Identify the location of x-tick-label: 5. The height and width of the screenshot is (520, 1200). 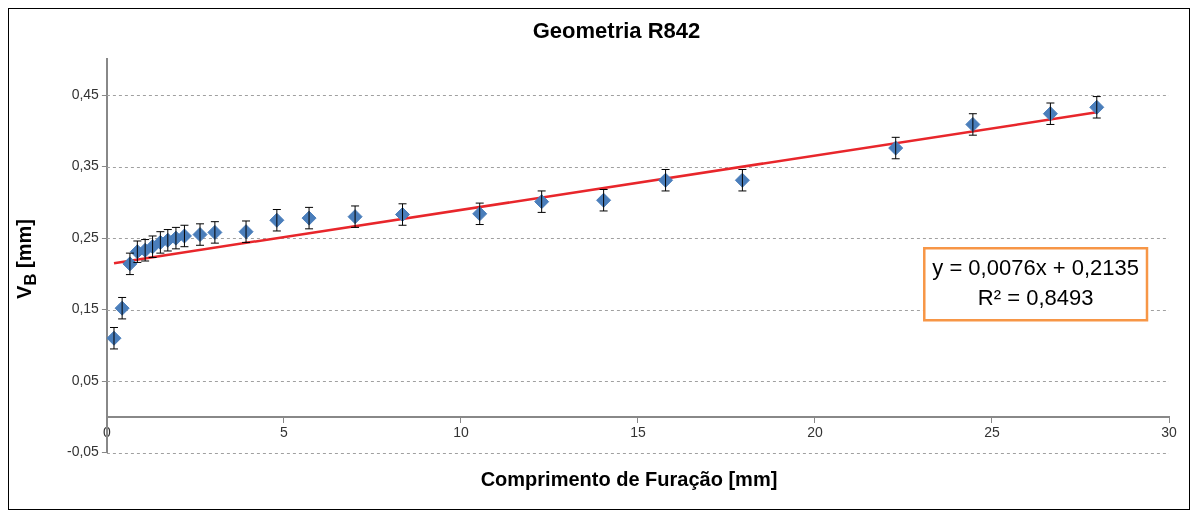
(284, 432).